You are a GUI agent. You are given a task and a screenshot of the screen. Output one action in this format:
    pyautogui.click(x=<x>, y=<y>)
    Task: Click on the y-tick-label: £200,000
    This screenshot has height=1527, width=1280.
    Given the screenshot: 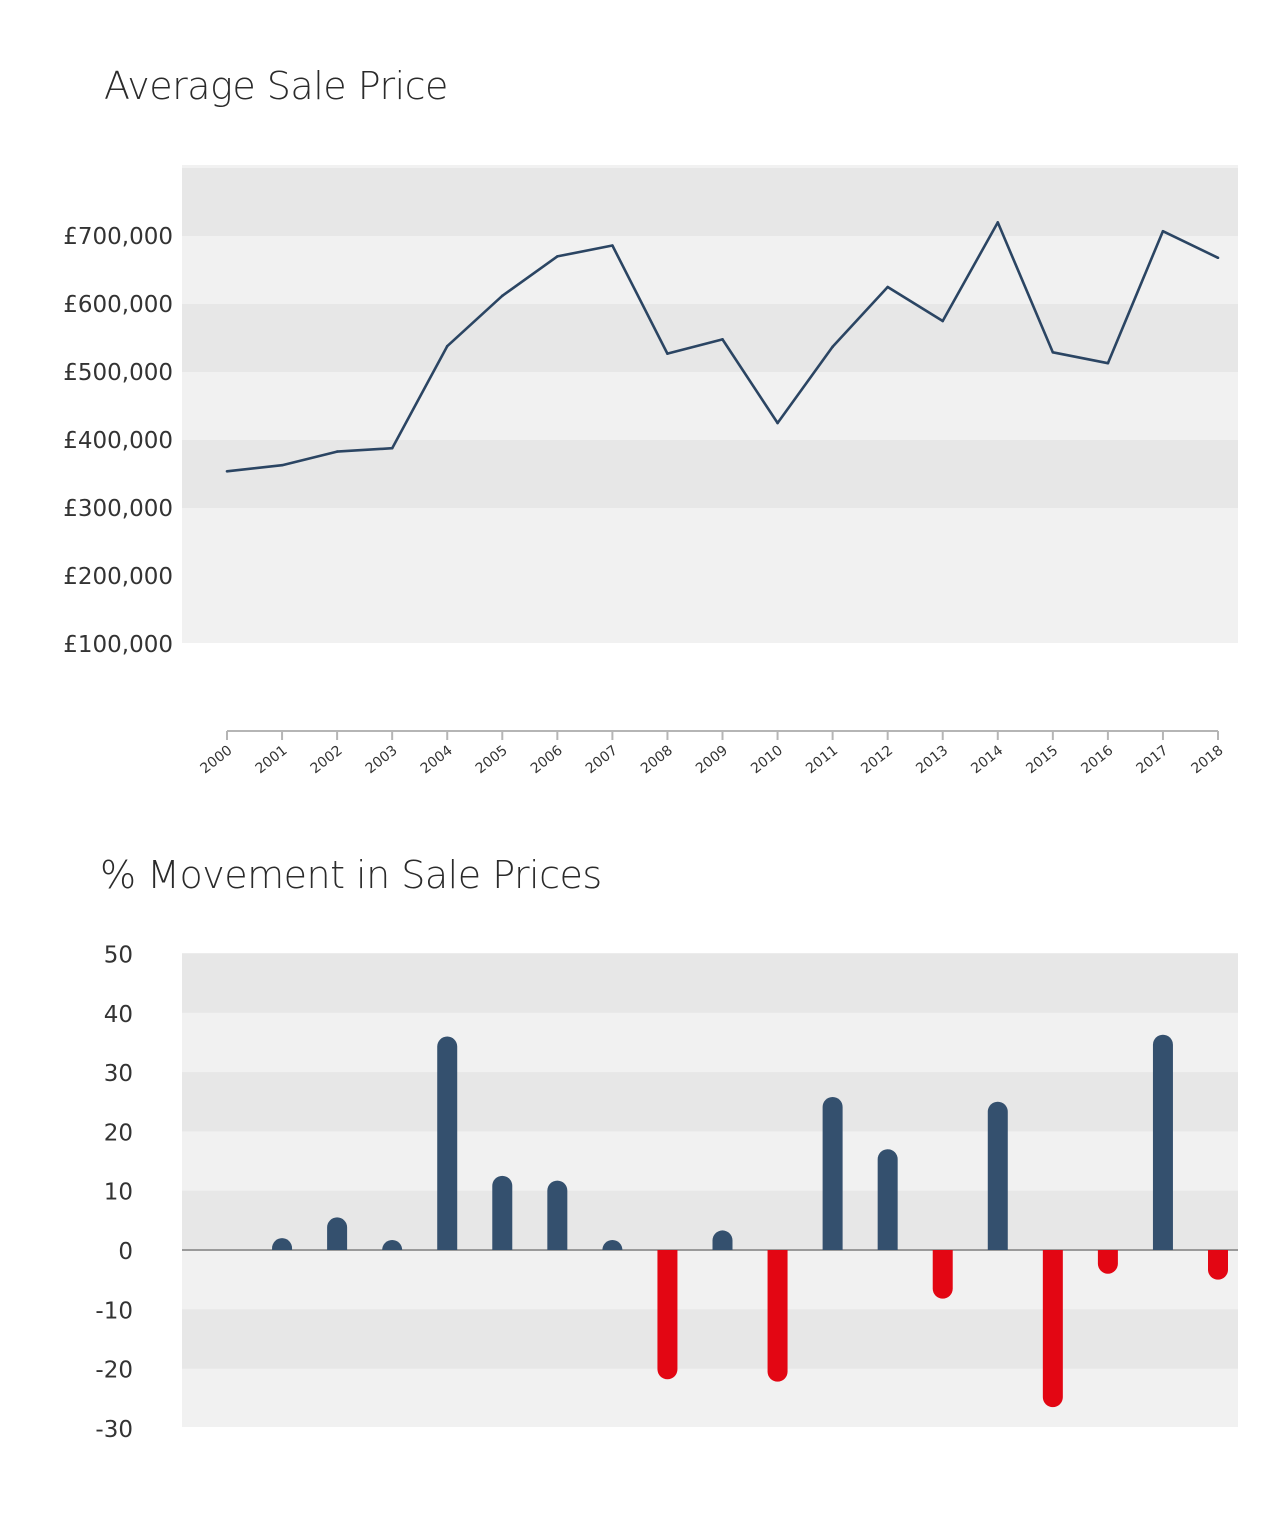 What is the action you would take?
    pyautogui.click(x=118, y=577)
    